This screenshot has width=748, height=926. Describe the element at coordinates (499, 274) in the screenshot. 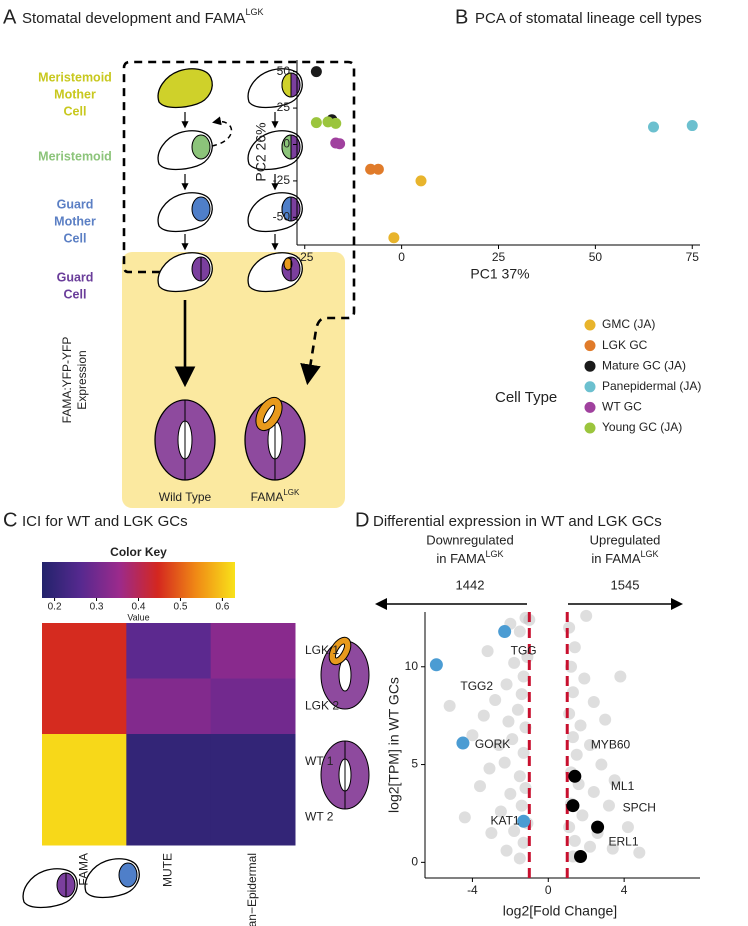

I see `x-axis-label: PC1 37%` at that location.